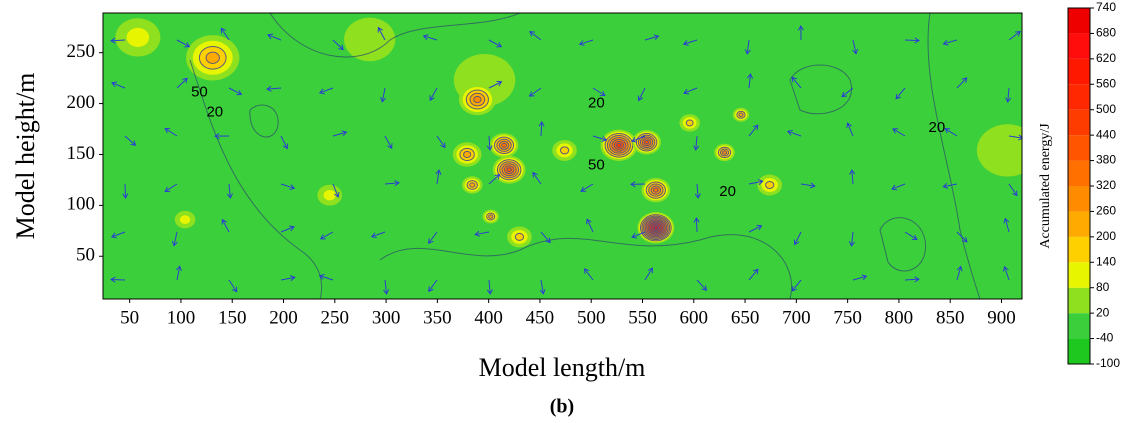 The width and height of the screenshot is (1124, 423). I want to click on x-tick-label: 50, so click(129, 317).